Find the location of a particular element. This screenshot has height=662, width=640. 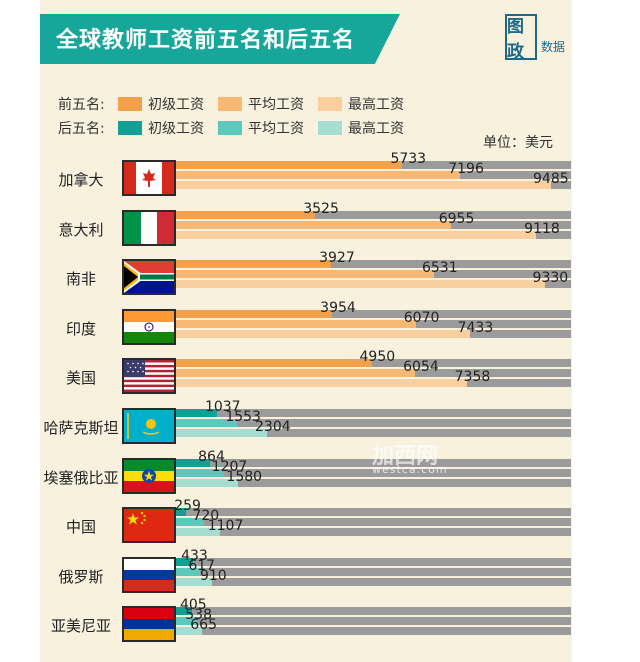

country-label: 印度 is located at coordinates (80, 328).